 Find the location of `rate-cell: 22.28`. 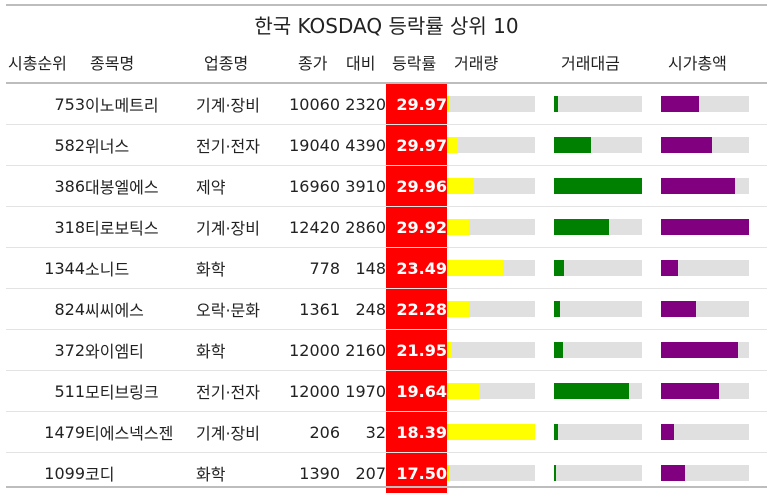

rate-cell: 22.28 is located at coordinates (416, 309).